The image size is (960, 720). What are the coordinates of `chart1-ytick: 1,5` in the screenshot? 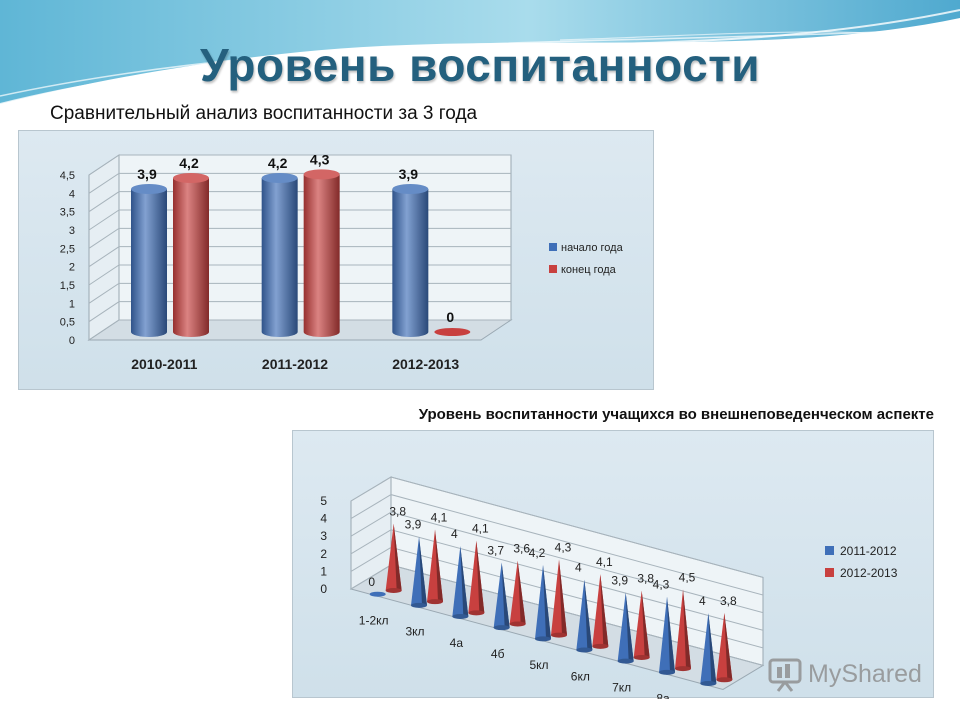 It's located at (67, 286).